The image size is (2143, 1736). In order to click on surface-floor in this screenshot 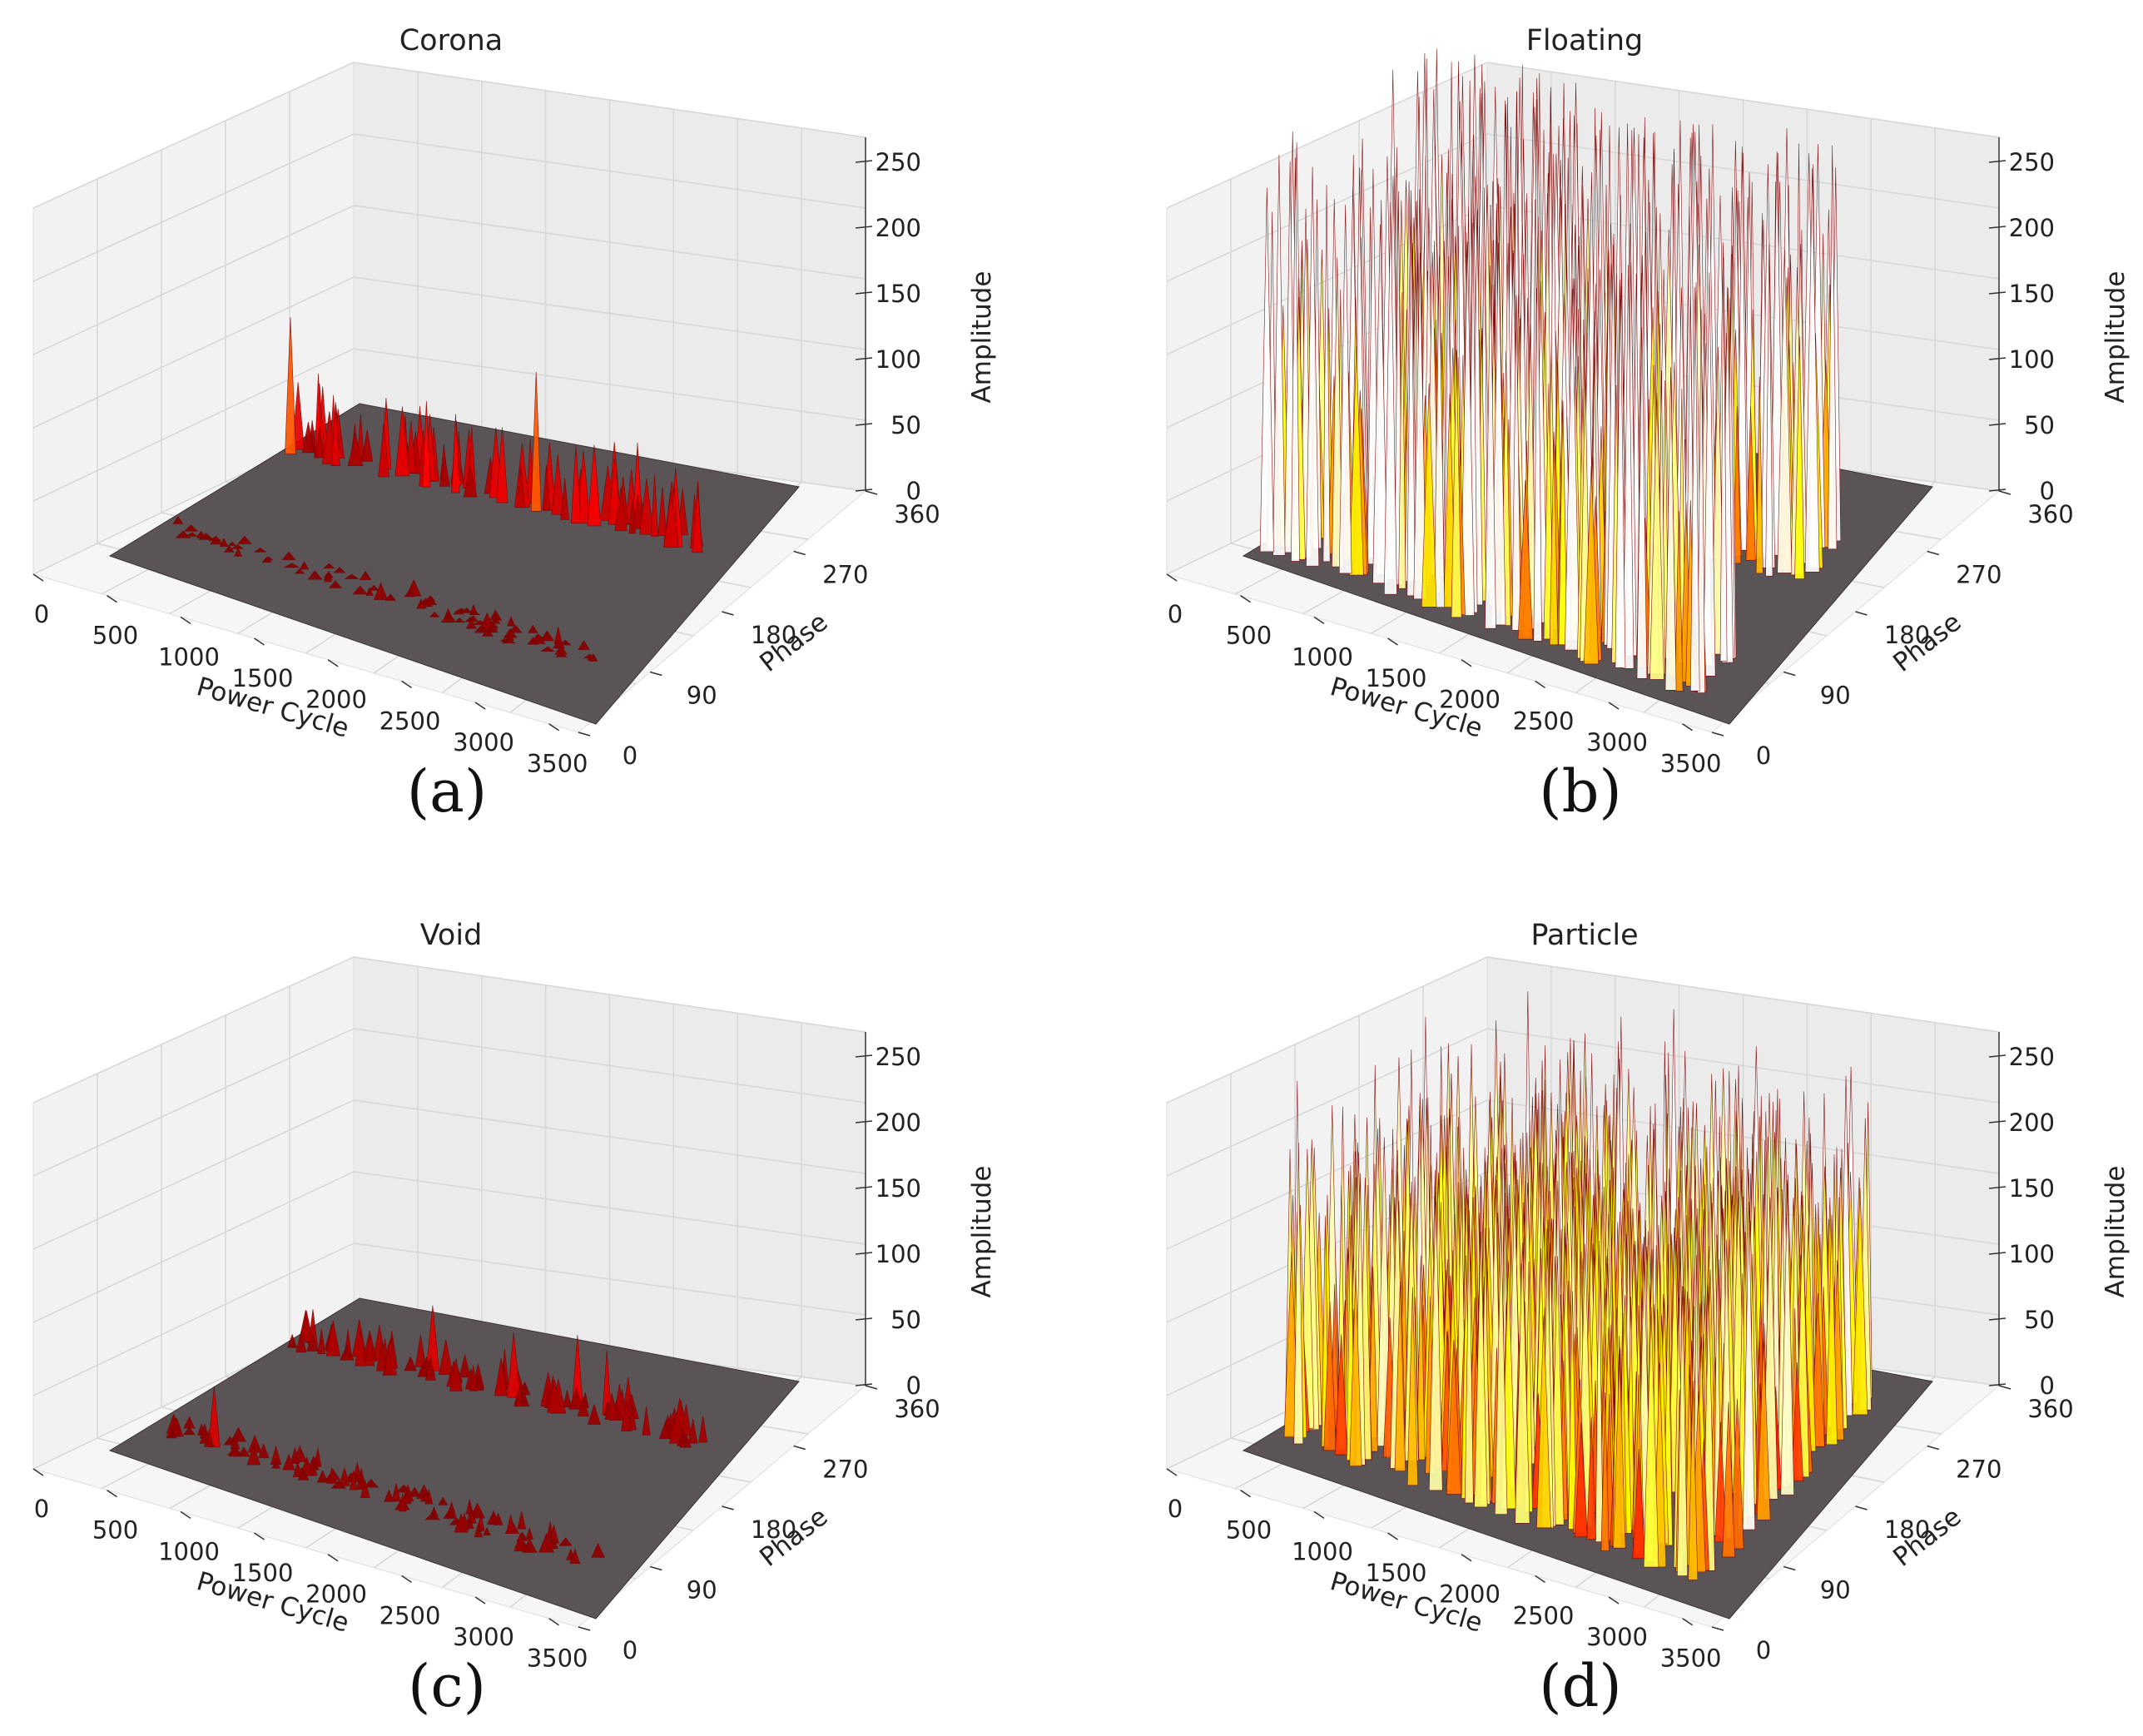, I will do `click(454, 1458)`.